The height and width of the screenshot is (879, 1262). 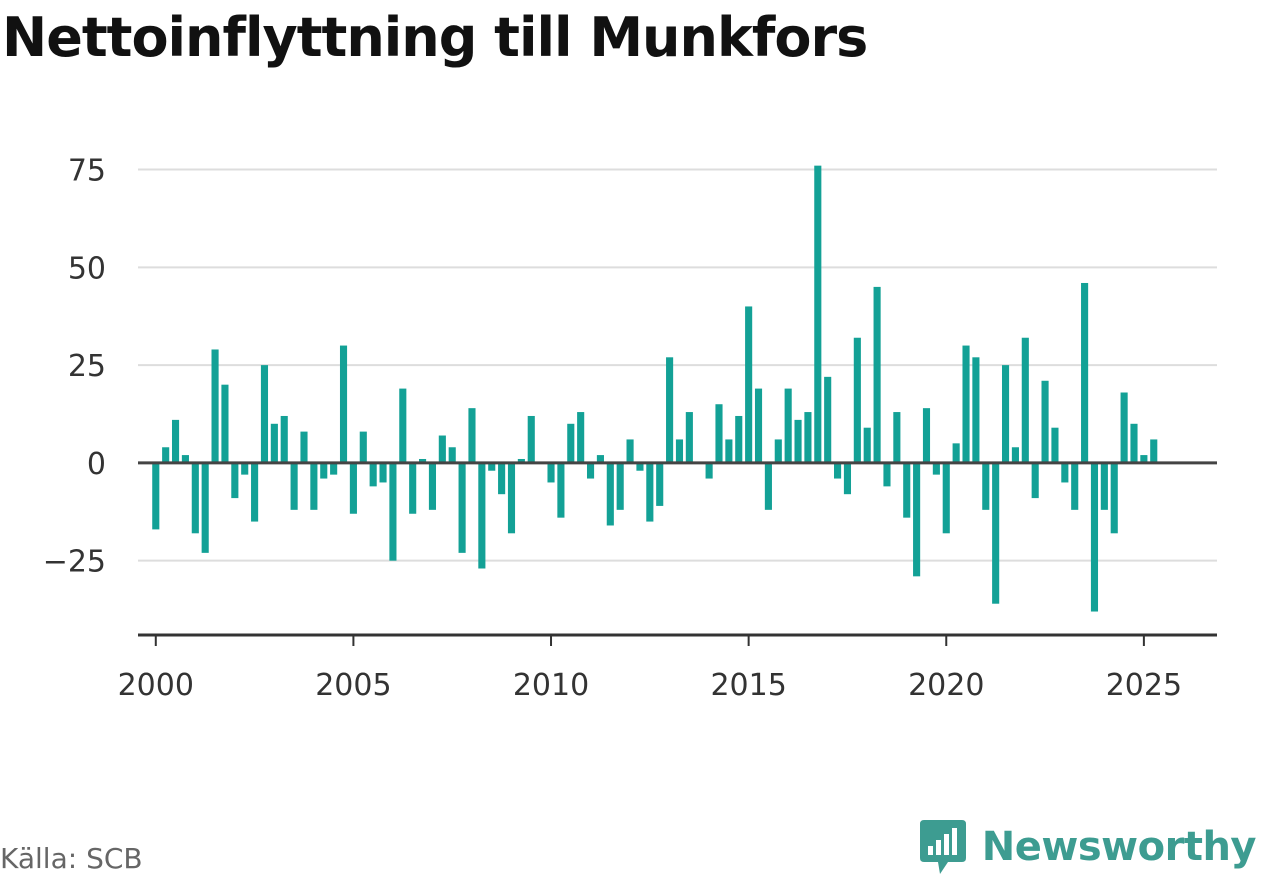 I want to click on x-tick-labels: 2000 2005 2010 2015 2020 2025, so click(x=650, y=685).